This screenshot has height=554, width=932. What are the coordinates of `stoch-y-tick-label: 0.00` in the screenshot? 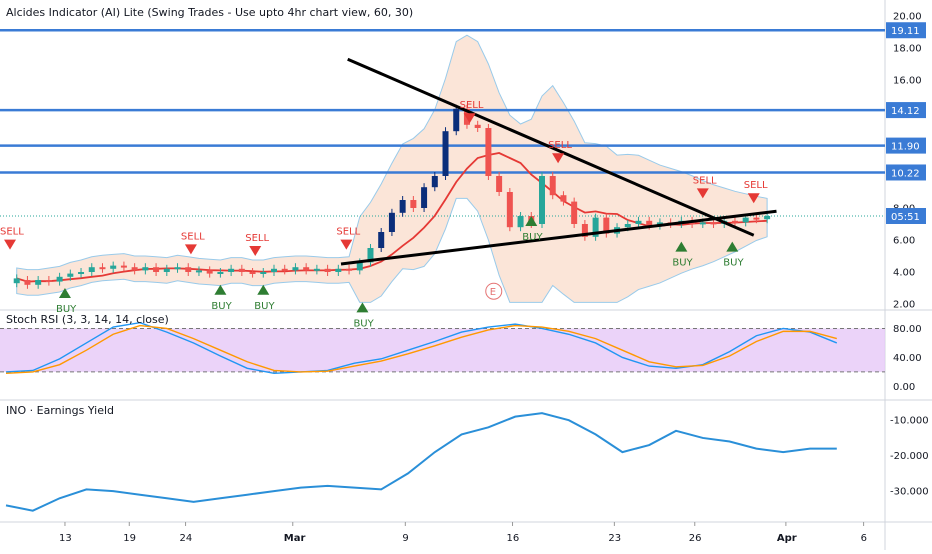 It's located at (904, 387).